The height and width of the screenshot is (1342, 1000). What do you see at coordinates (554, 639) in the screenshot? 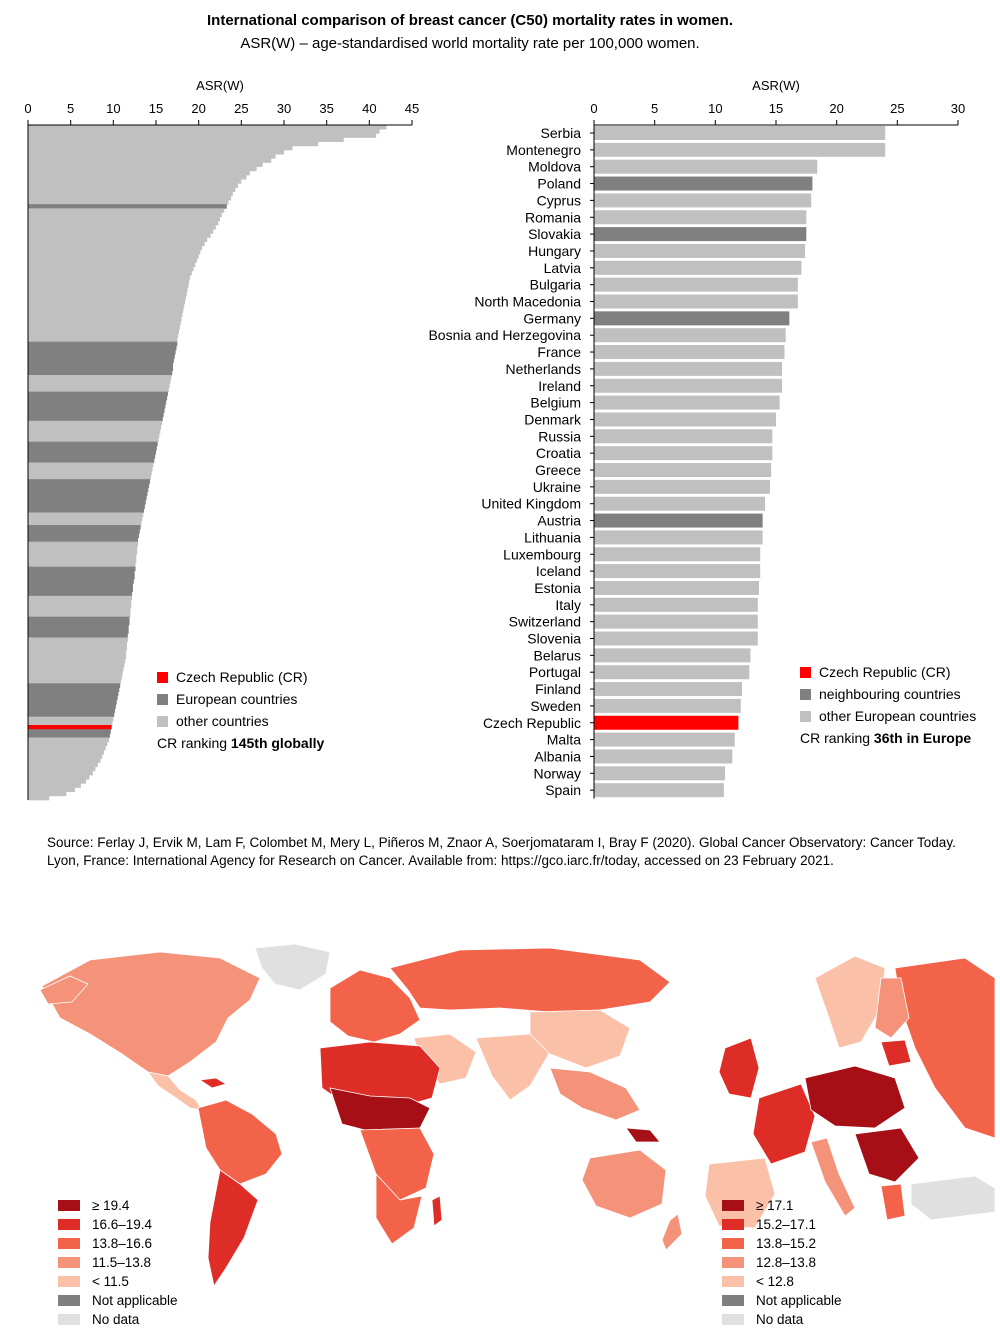
I see `category-label: Slovenia` at bounding box center [554, 639].